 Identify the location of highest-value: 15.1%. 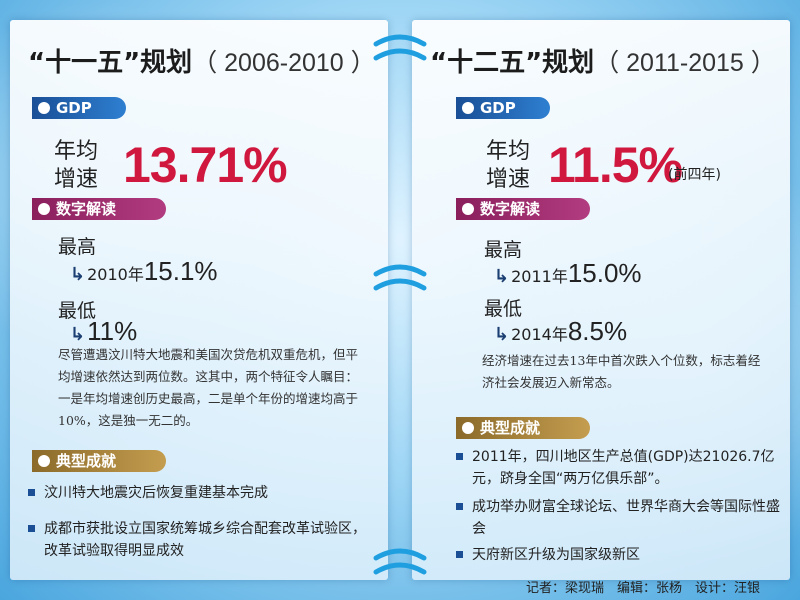
(180, 271).